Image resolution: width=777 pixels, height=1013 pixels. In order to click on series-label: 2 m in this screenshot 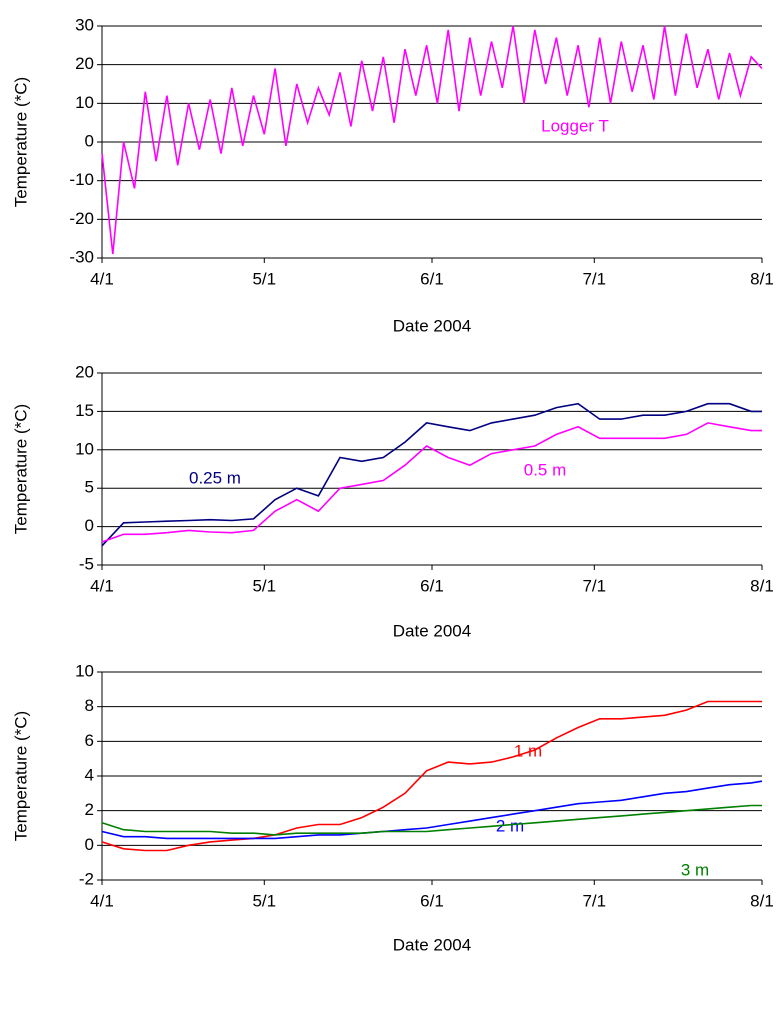, I will do `click(510, 825)`.